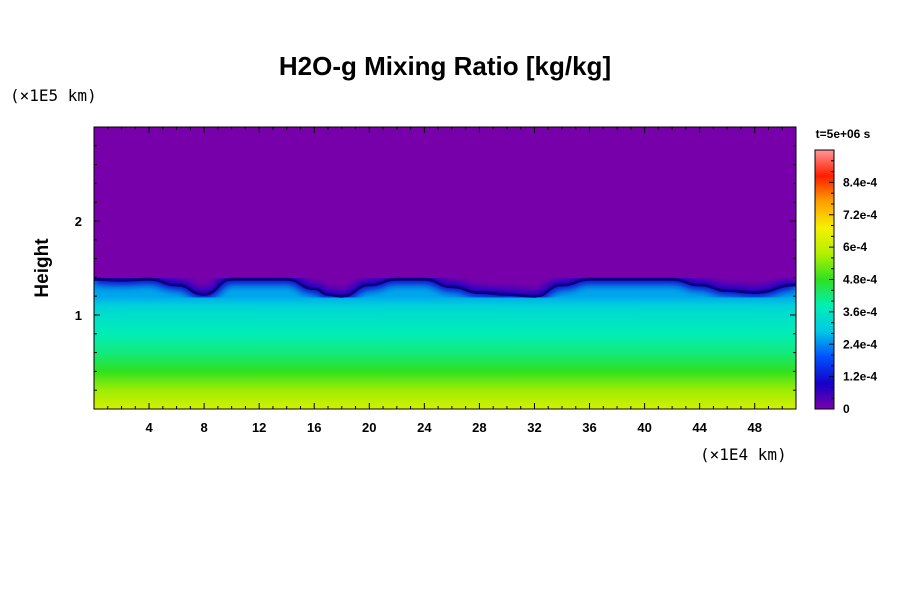 The height and width of the screenshot is (600, 900). Describe the element at coordinates (78, 221) in the screenshot. I see `y-tick-label: 2` at that location.